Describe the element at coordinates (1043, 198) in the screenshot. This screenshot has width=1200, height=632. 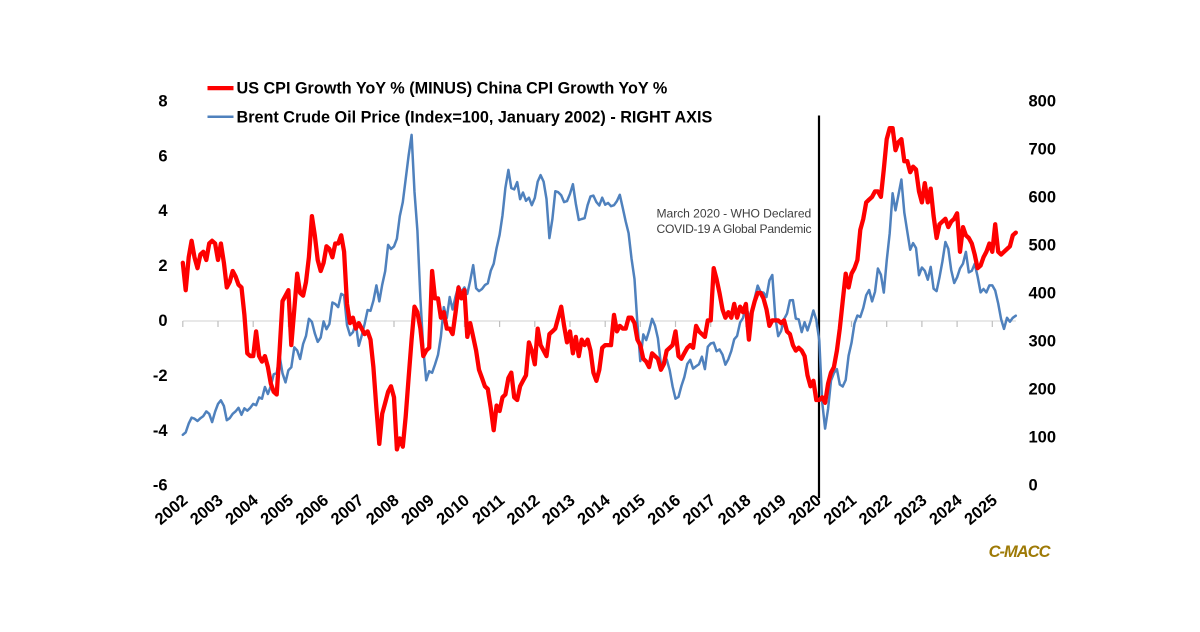
I see `svg-text: 600` at that location.